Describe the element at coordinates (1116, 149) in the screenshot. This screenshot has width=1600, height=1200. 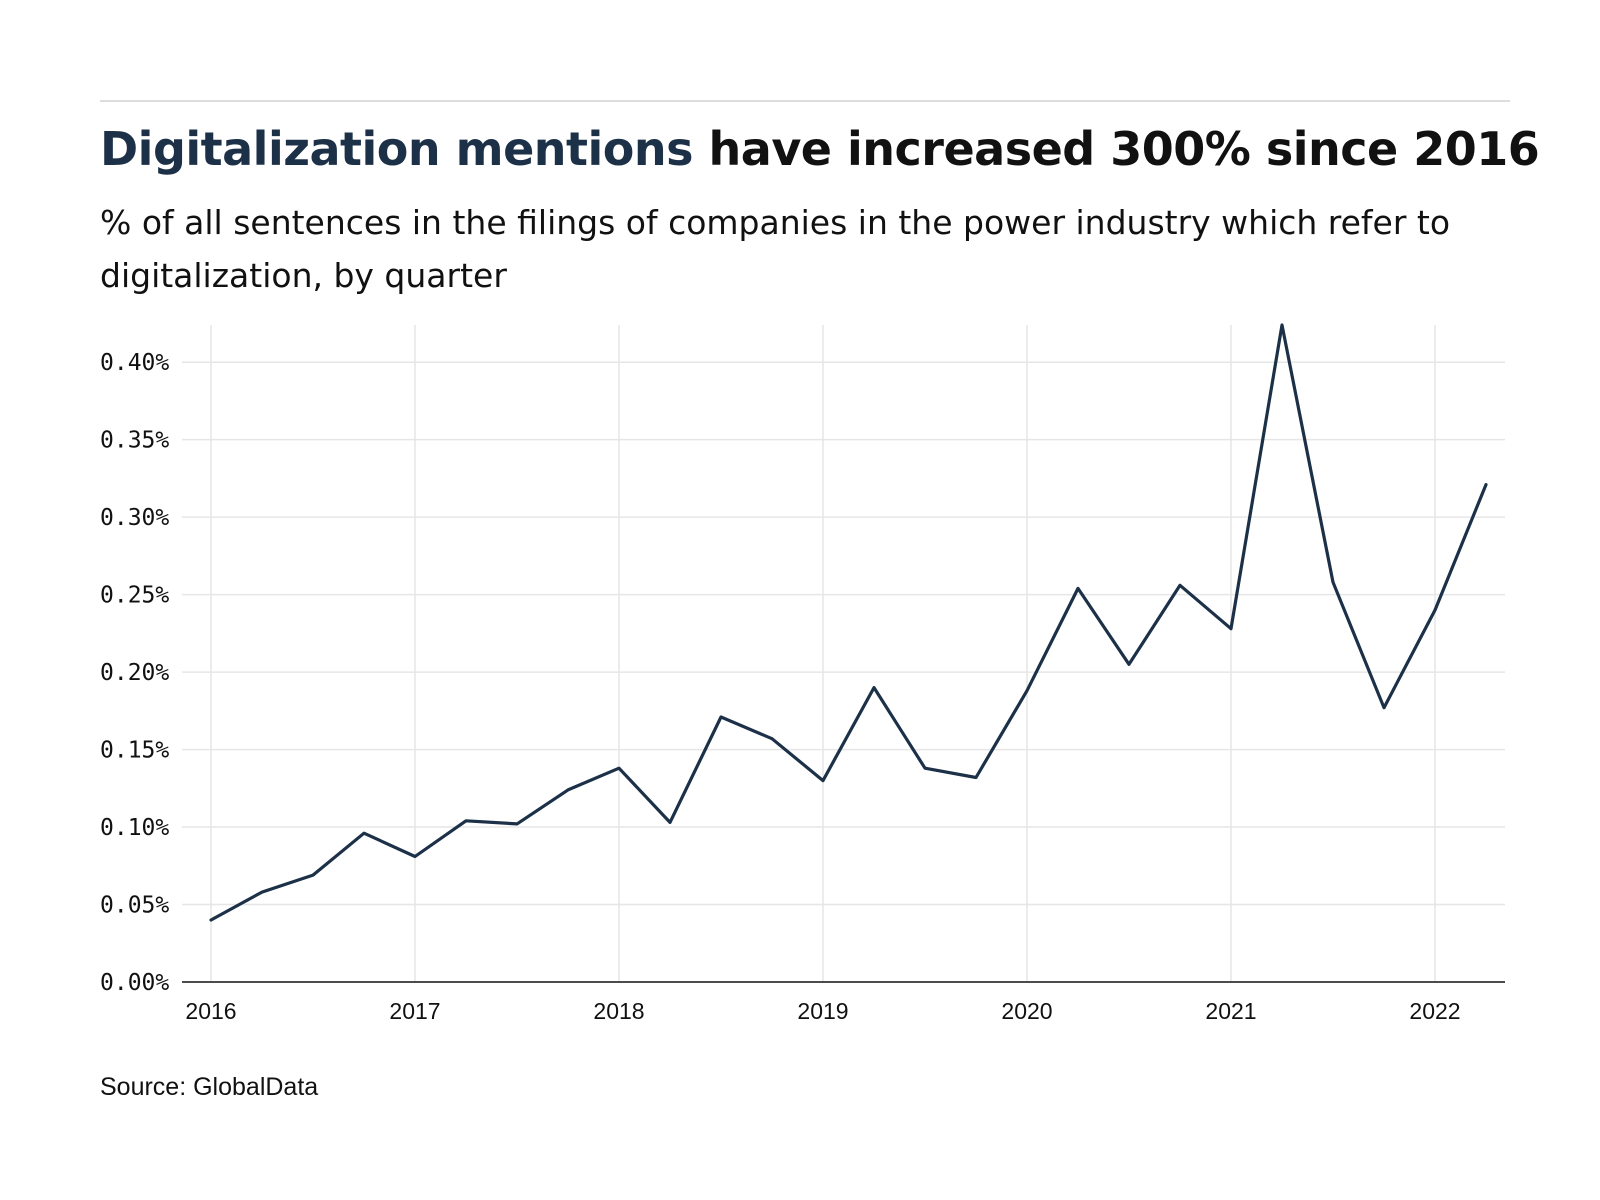
I see `chart-title-rest: have increased 300% since 2016` at that location.